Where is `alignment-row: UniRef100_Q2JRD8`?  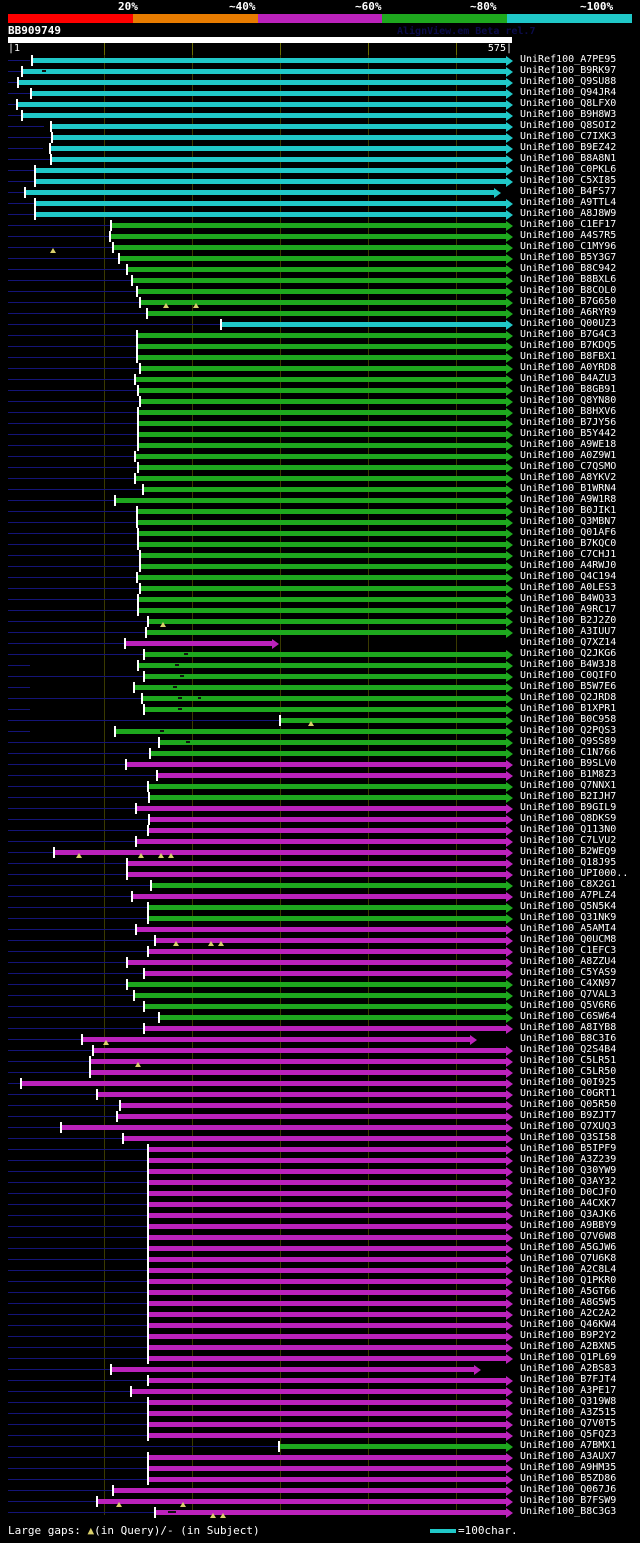
alignment-row: UniRef100_Q2JRD8 is located at coordinates (320, 698).